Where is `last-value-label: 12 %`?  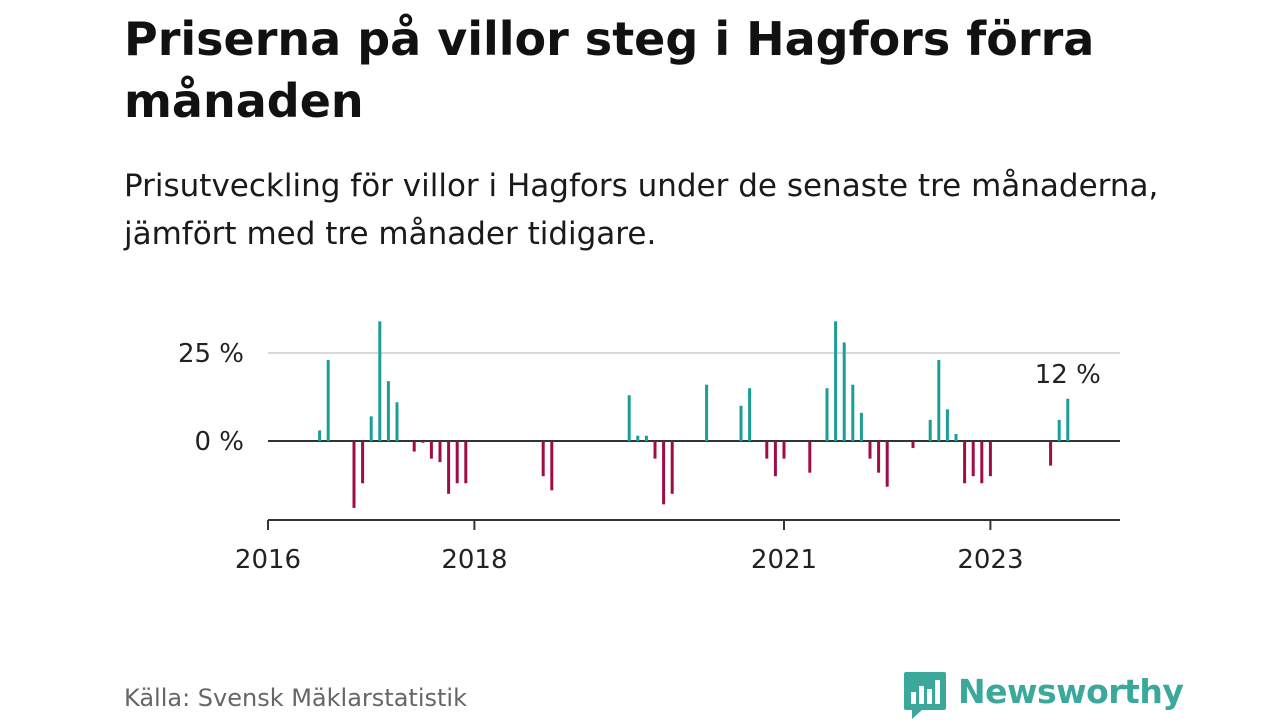 last-value-label: 12 % is located at coordinates (1068, 375).